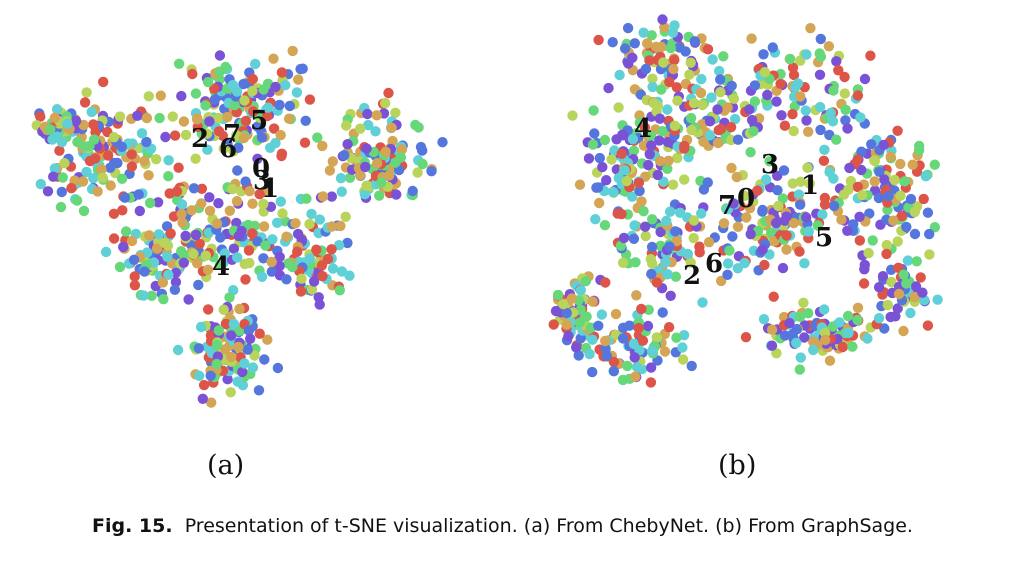  Describe the element at coordinates (714, 264) in the screenshot. I see `graphsage-cluster-label-6: 6` at that location.